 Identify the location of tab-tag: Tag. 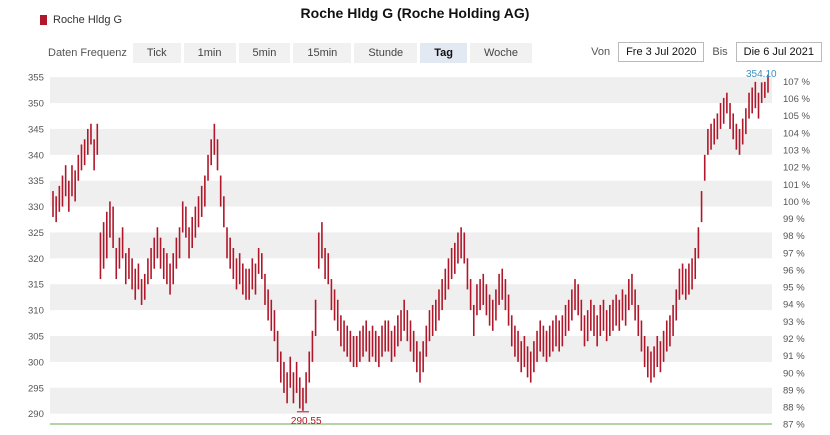
(443, 53).